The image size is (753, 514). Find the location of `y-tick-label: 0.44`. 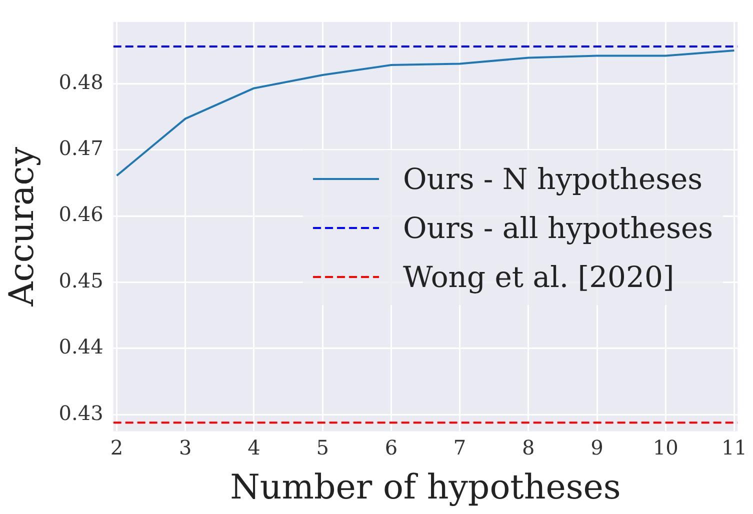

y-tick-label: 0.44 is located at coordinates (81, 346).